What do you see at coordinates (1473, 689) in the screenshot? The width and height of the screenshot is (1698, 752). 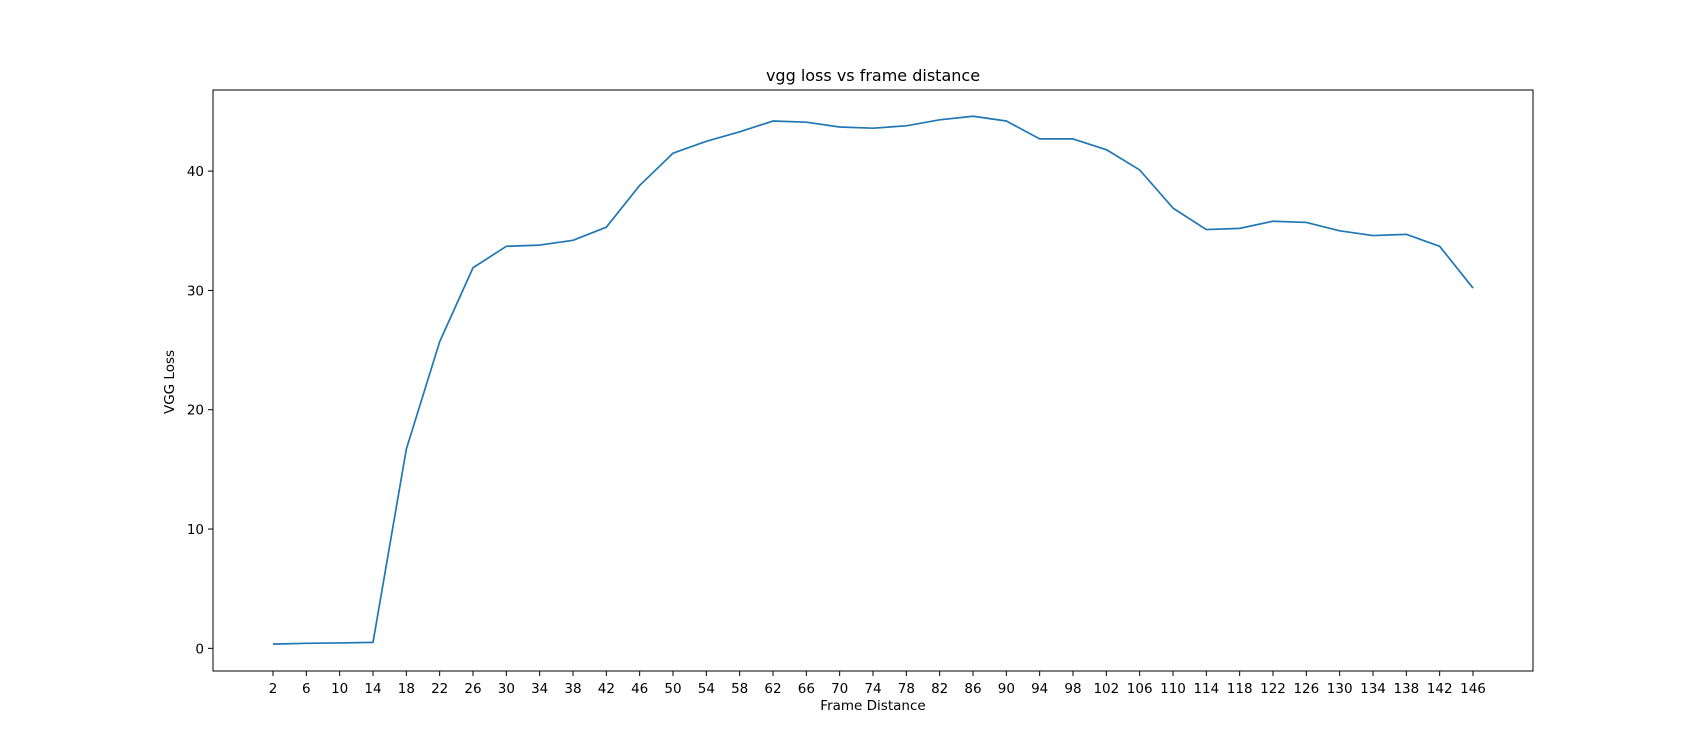 I see `x-tick-label: 146` at bounding box center [1473, 689].